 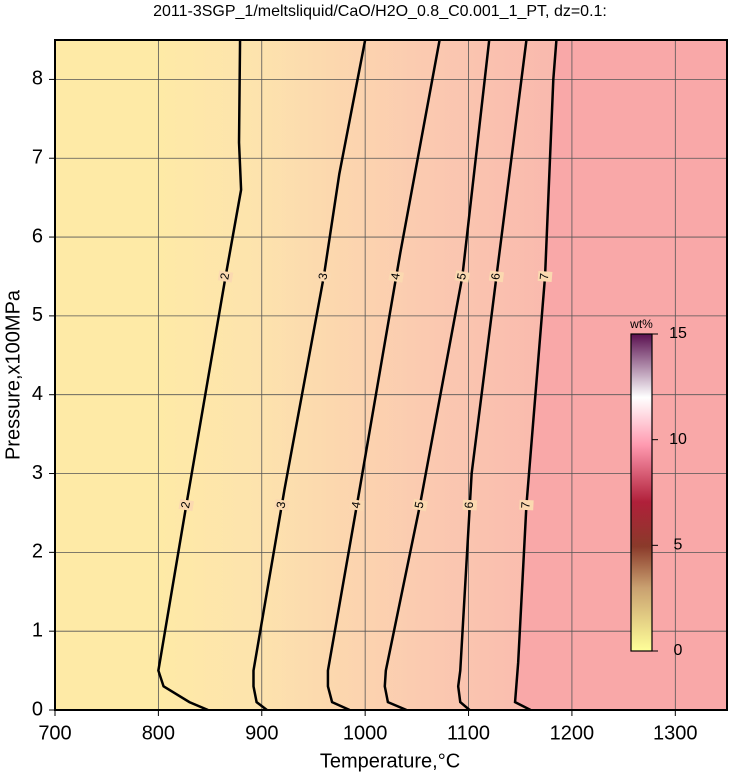 What do you see at coordinates (37, 394) in the screenshot?
I see `y-tick-label: 4` at bounding box center [37, 394].